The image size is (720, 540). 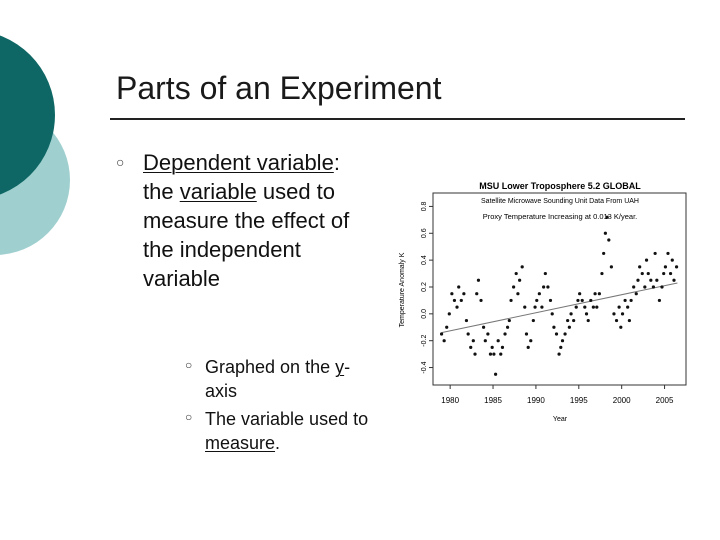 I want to click on y-tick-label: -0.4, so click(x=424, y=367).